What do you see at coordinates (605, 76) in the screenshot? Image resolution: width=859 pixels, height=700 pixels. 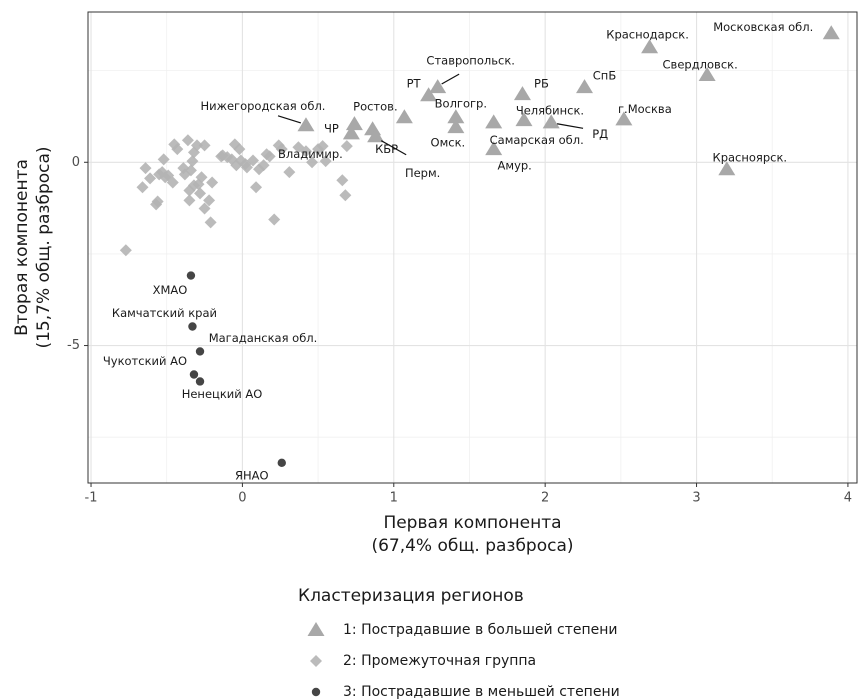 I see `point-label: СпБ` at bounding box center [605, 76].